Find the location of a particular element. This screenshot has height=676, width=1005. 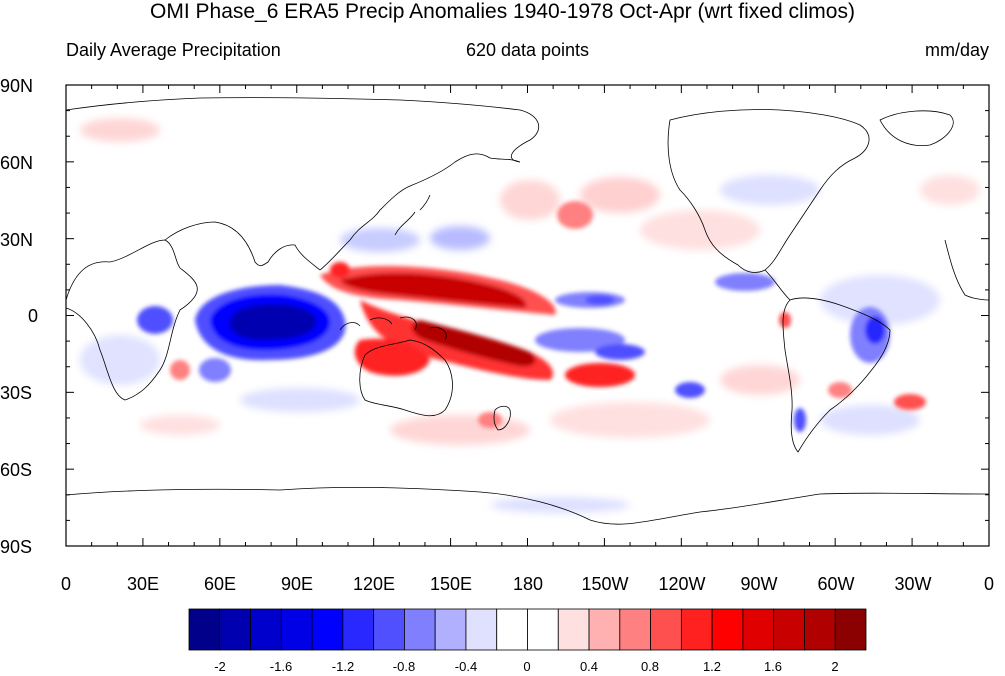

lon-label-30w: 30W is located at coordinates (912, 584).